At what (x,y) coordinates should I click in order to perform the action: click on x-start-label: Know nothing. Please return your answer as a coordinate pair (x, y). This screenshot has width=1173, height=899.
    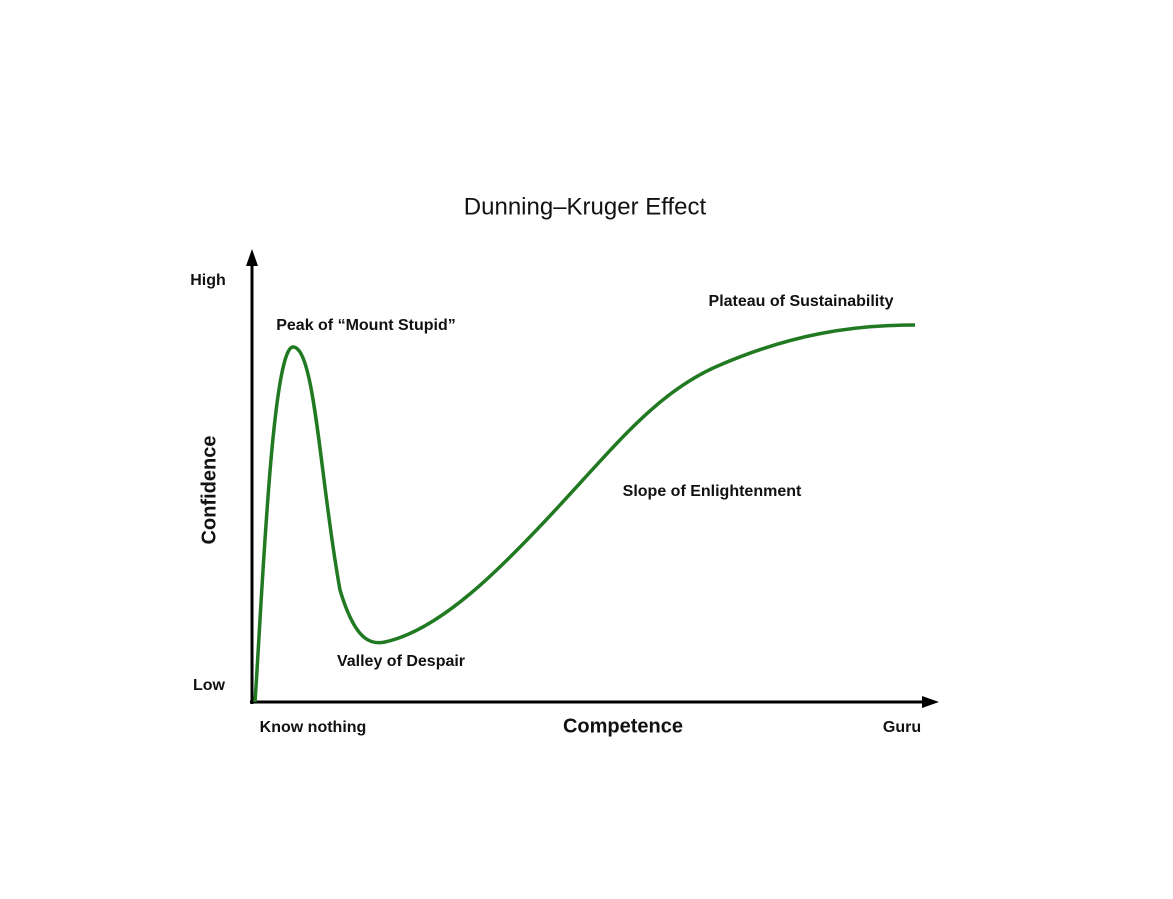
    Looking at the image, I should click on (313, 727).